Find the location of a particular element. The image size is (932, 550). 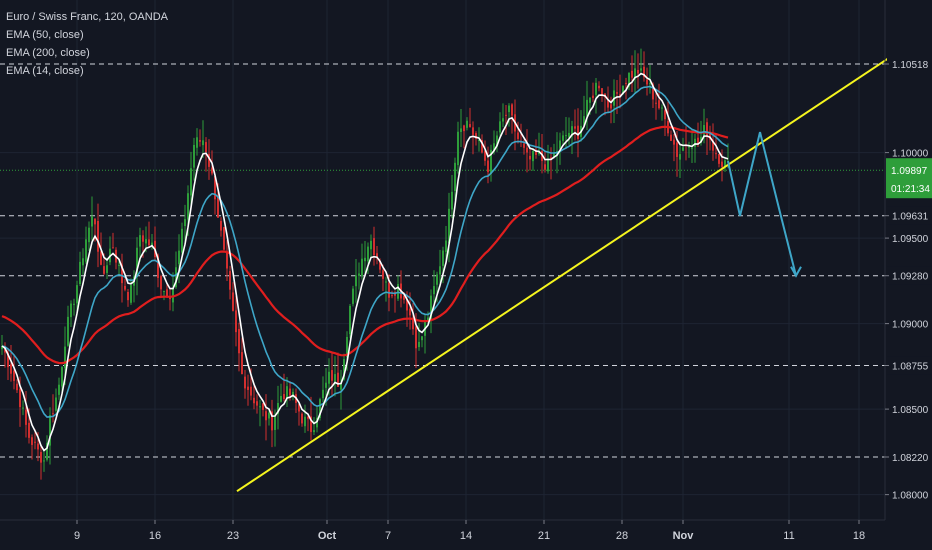

legend-ema-50: EMA (50, close) is located at coordinates (45, 35).